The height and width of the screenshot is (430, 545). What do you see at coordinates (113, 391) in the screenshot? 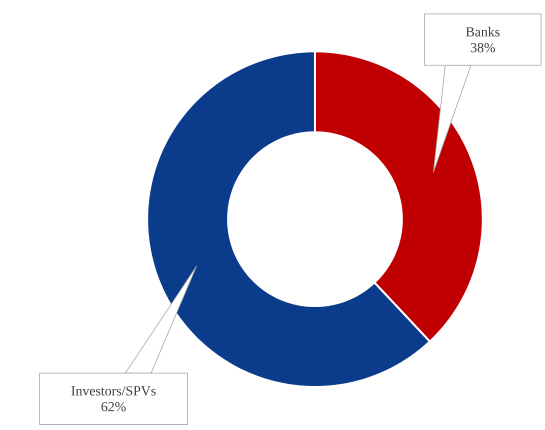
I see `slice-label: Investors/SPVs` at bounding box center [113, 391].